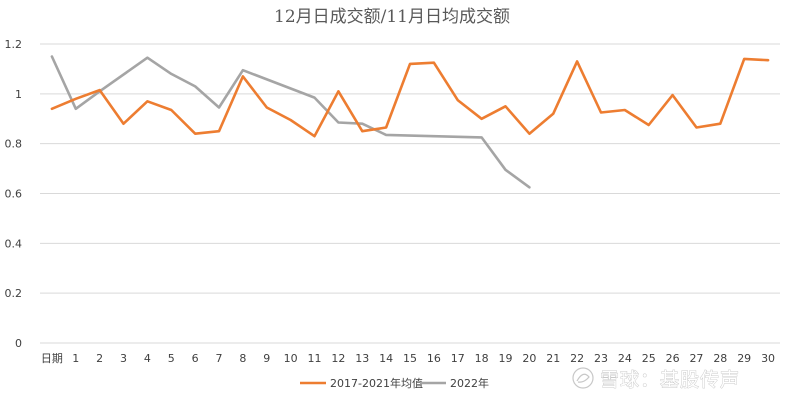 The image size is (785, 402). What do you see at coordinates (99, 358) in the screenshot?
I see `x-tick-label: 2` at bounding box center [99, 358].